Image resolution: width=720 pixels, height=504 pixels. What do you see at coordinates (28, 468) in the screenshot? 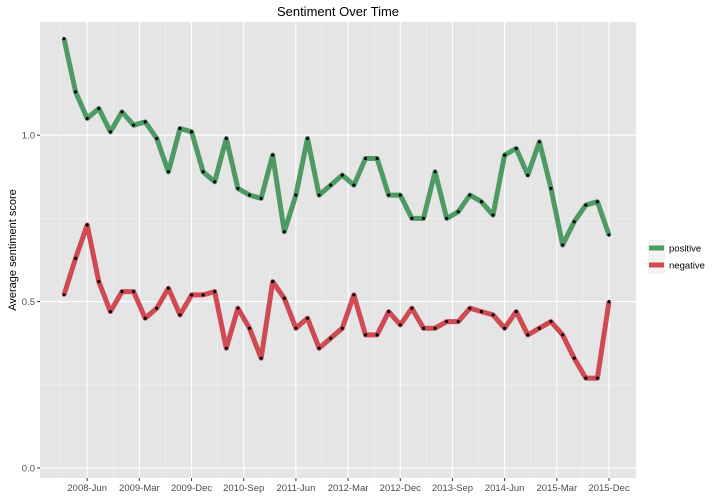
I see `y-tick-label: 0.0` at bounding box center [28, 468].